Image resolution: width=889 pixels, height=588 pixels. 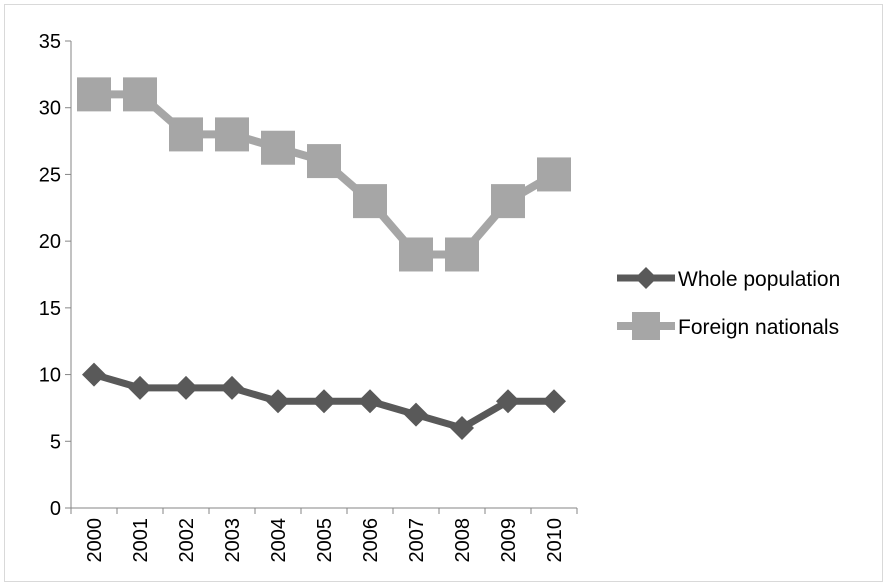 I want to click on legend-label: Foreign nationals, so click(x=758, y=327).